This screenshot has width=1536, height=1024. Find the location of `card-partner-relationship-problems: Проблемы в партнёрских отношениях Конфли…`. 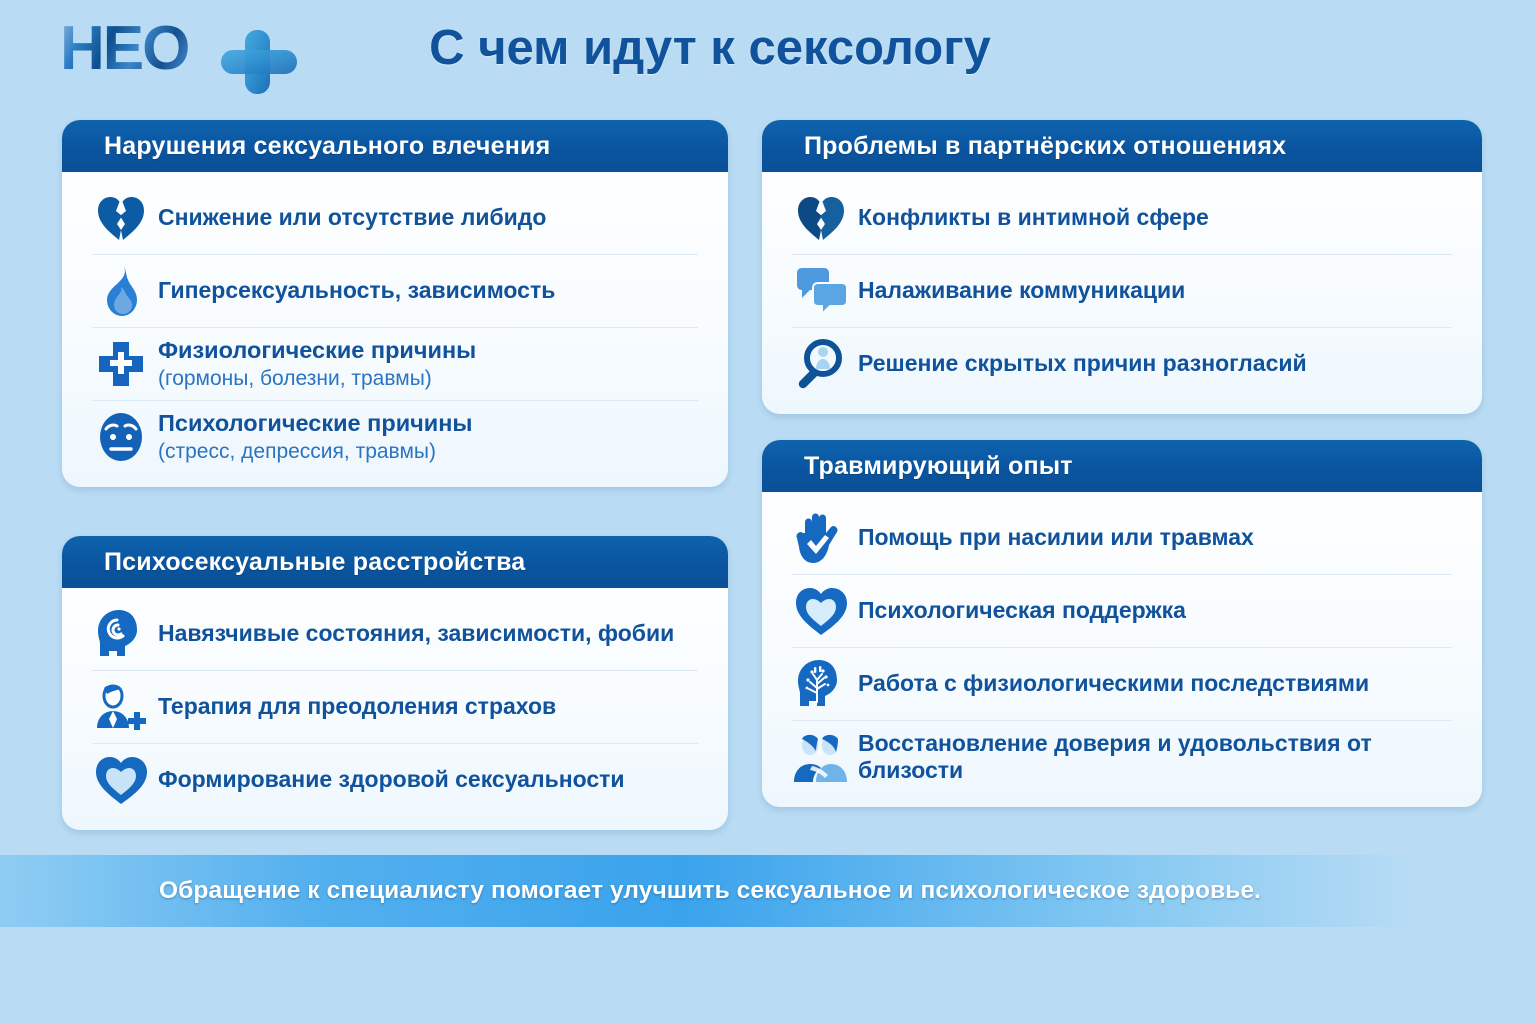

card-partner-relationship-problems: Проблемы в партнёрских отношениях Конфли… is located at coordinates (1122, 267).